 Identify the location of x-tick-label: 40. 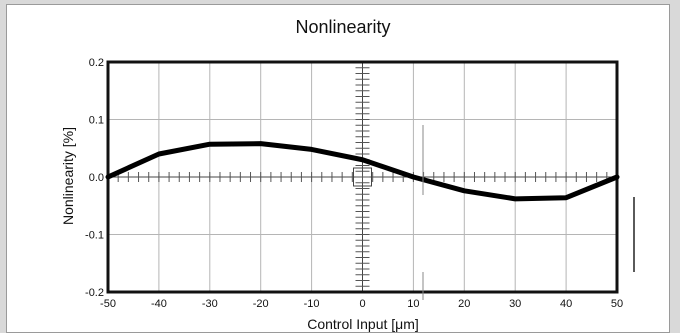
(566, 304).